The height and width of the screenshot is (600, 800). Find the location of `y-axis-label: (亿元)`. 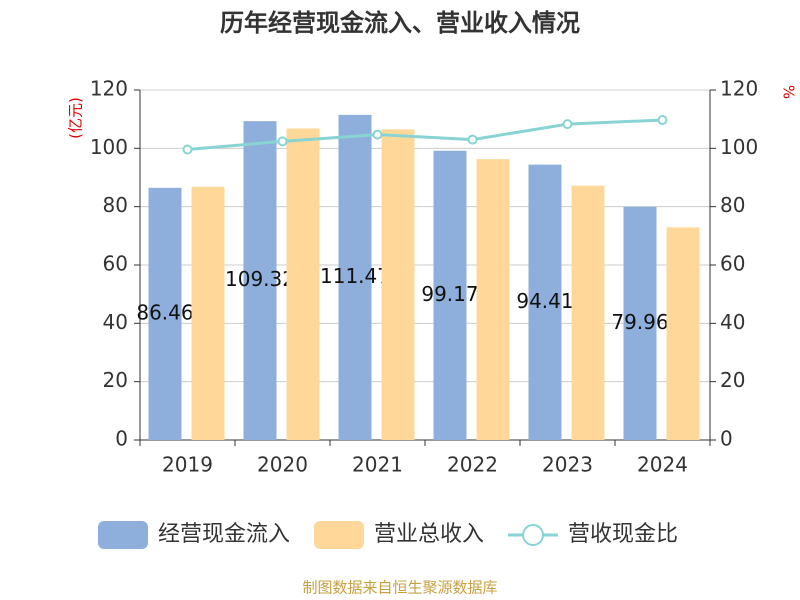

y-axis-label: (亿元) is located at coordinates (76, 118).